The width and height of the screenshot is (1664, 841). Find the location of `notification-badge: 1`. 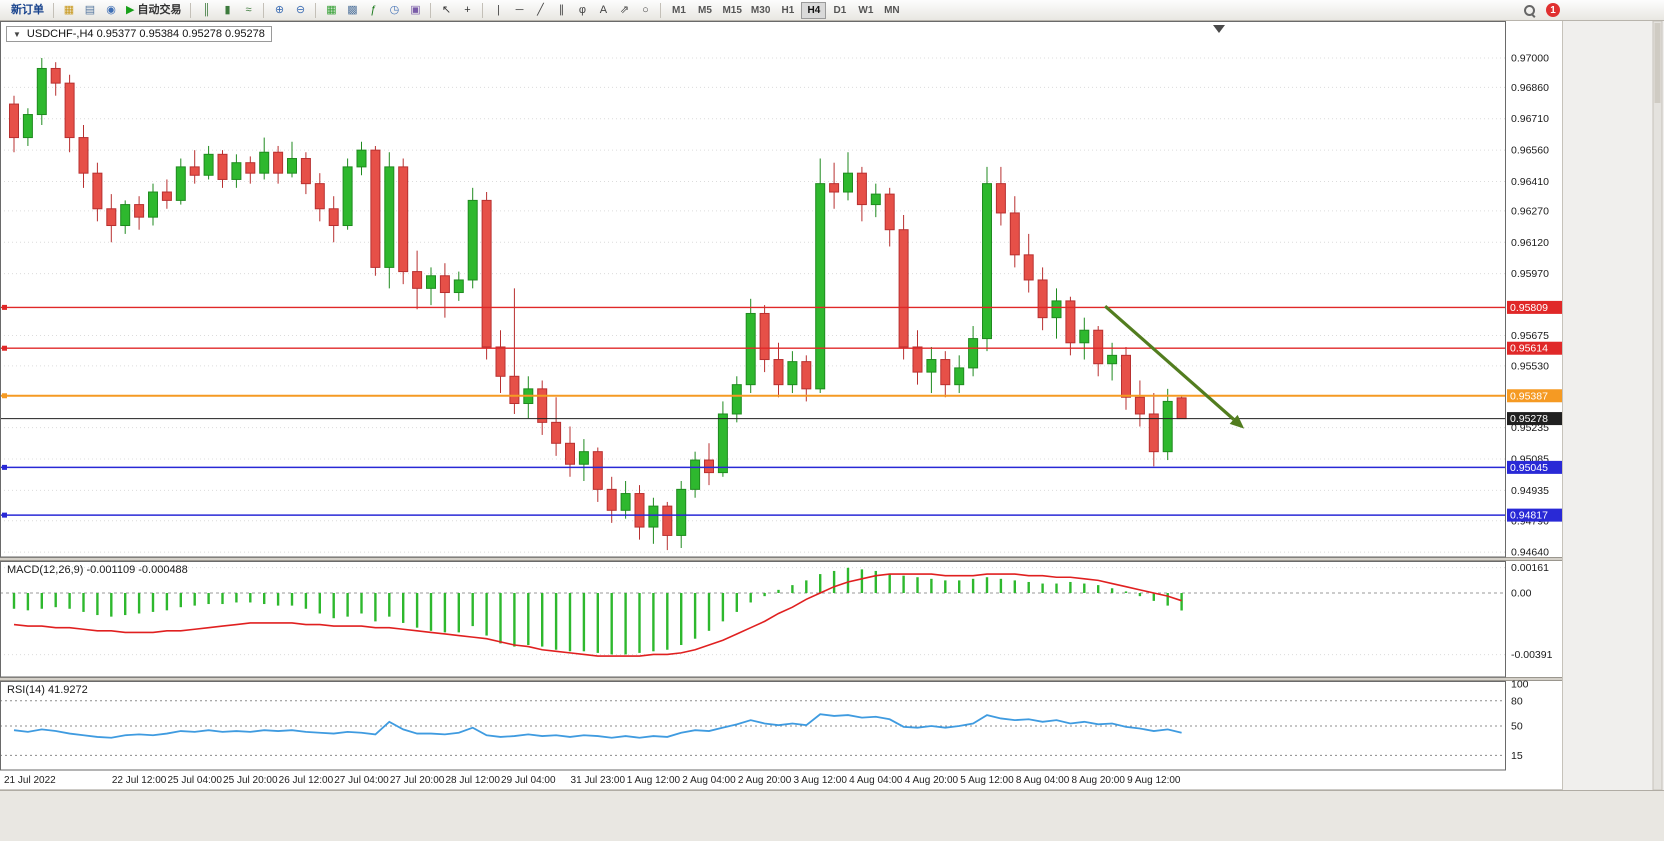

notification-badge: 1 is located at coordinates (1553, 10).